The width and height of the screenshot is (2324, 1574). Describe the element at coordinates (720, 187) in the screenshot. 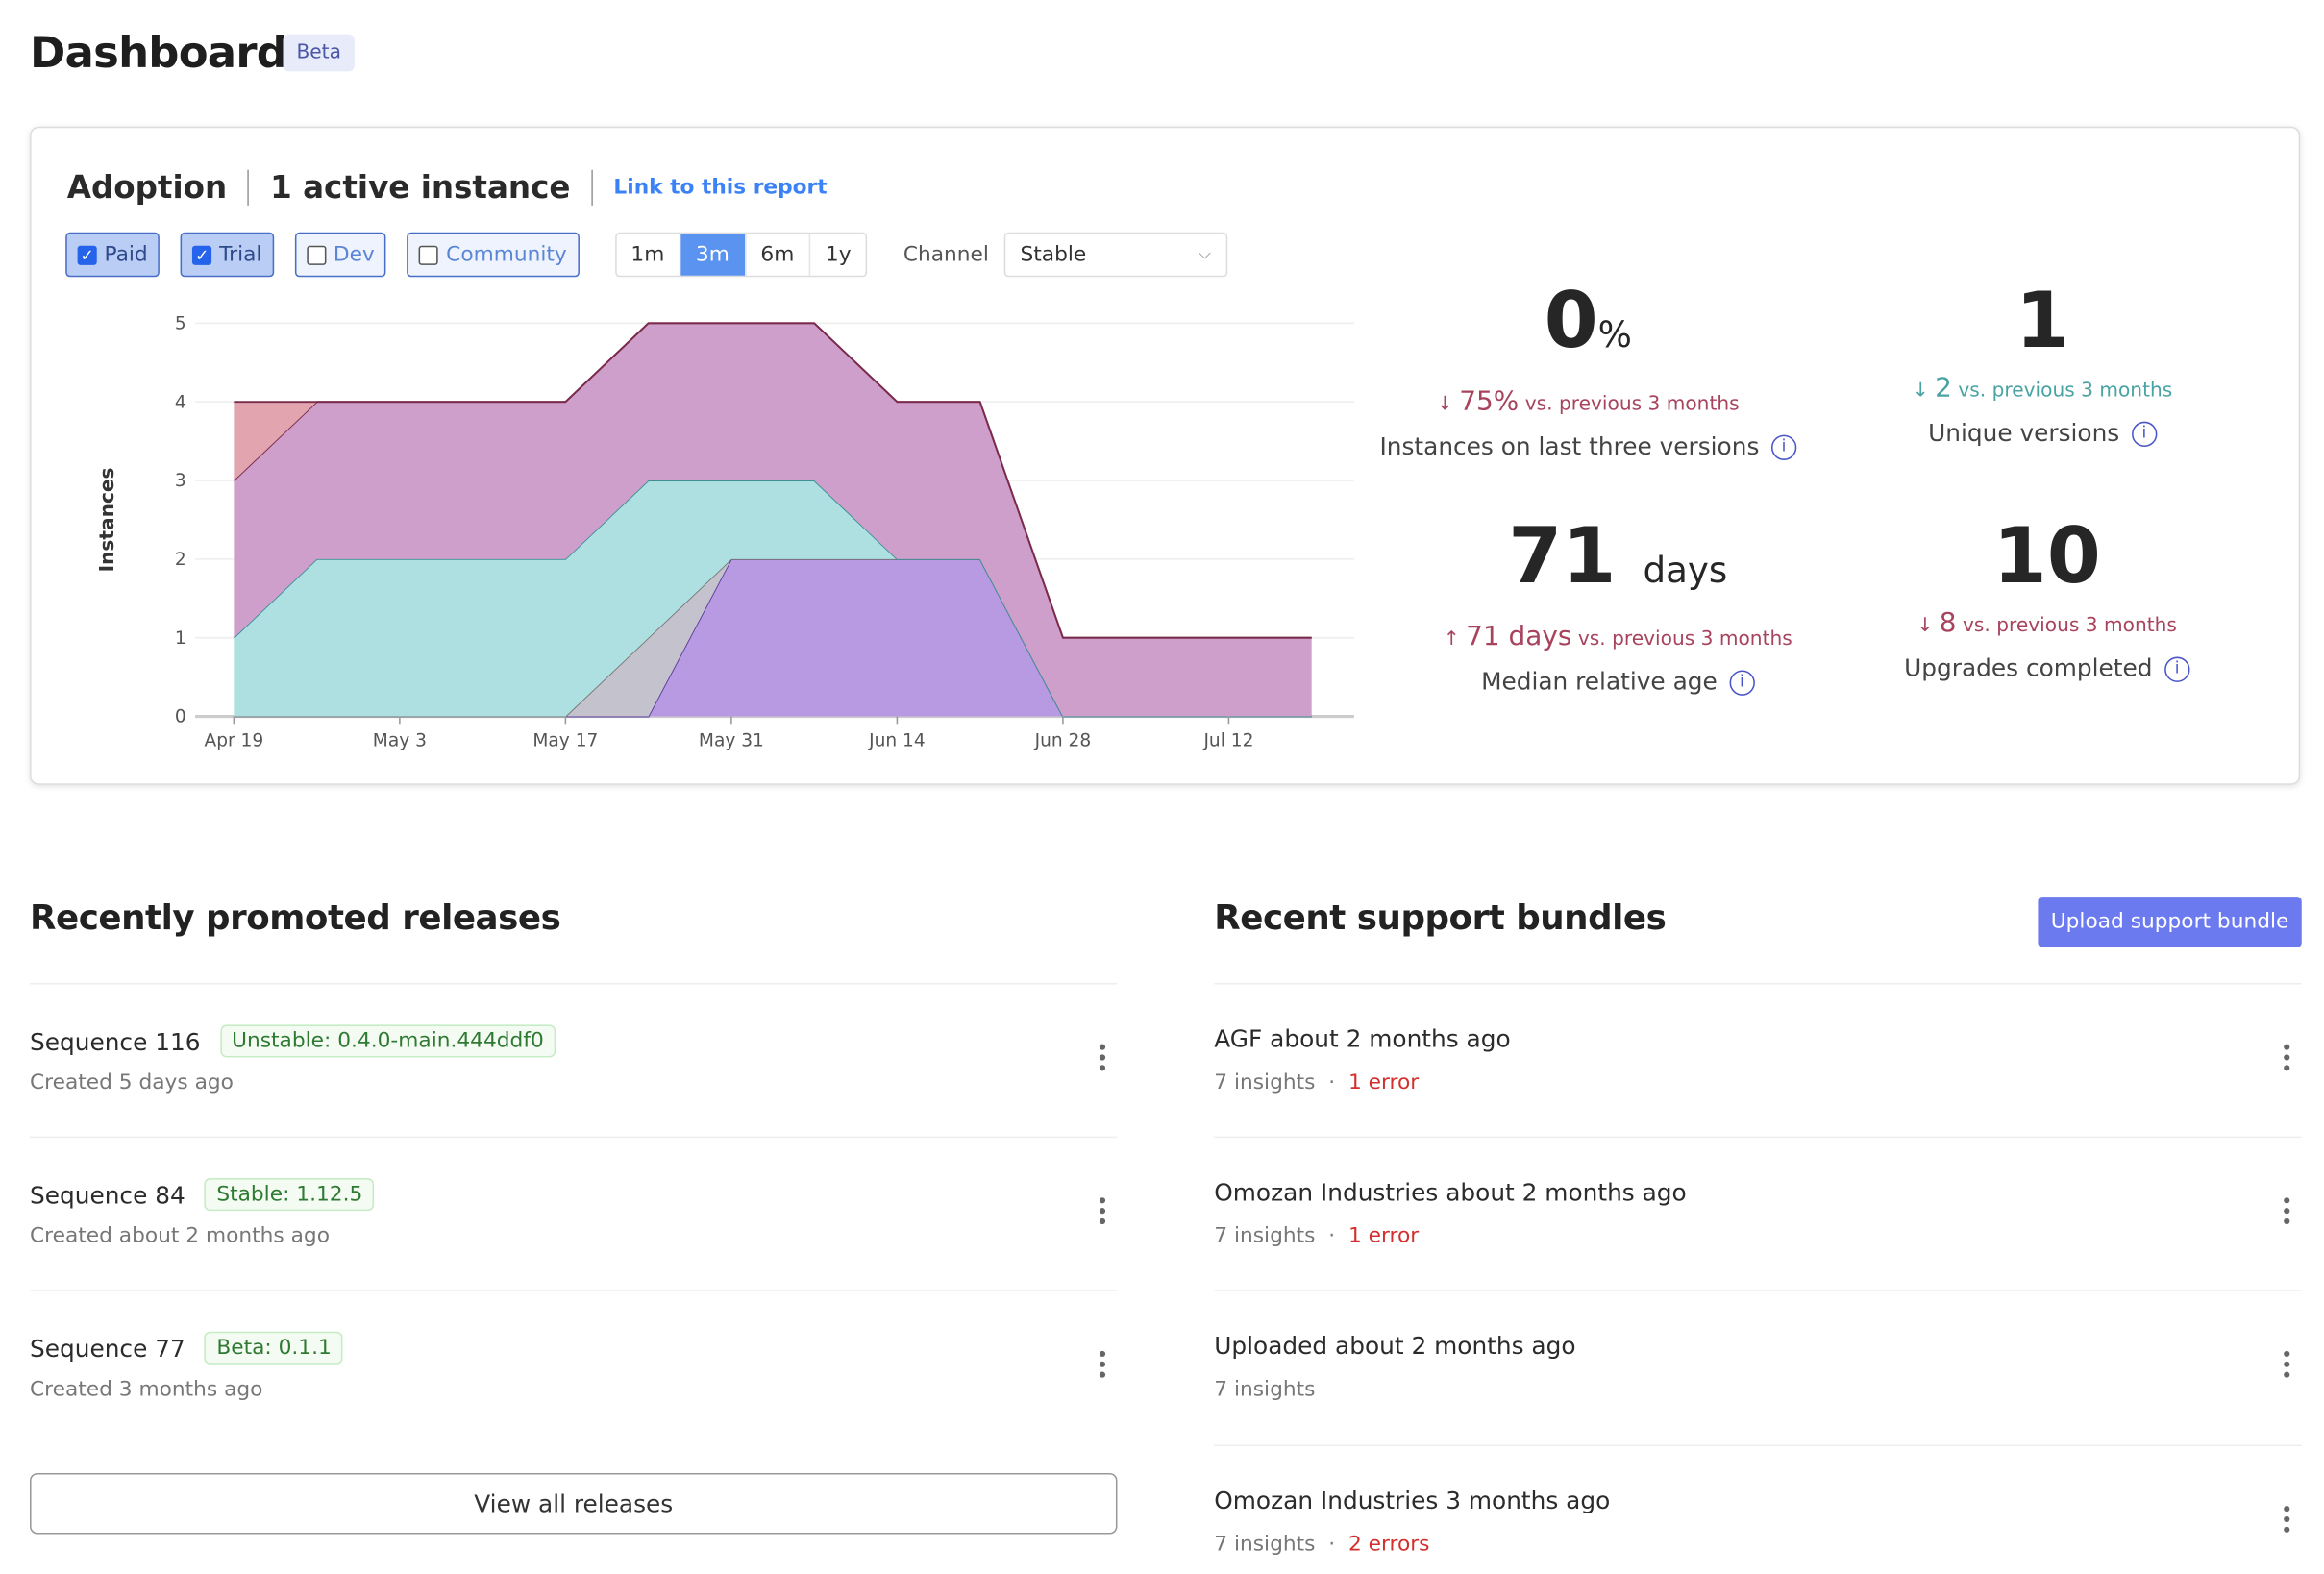

I see `report-link: Link to this report` at that location.